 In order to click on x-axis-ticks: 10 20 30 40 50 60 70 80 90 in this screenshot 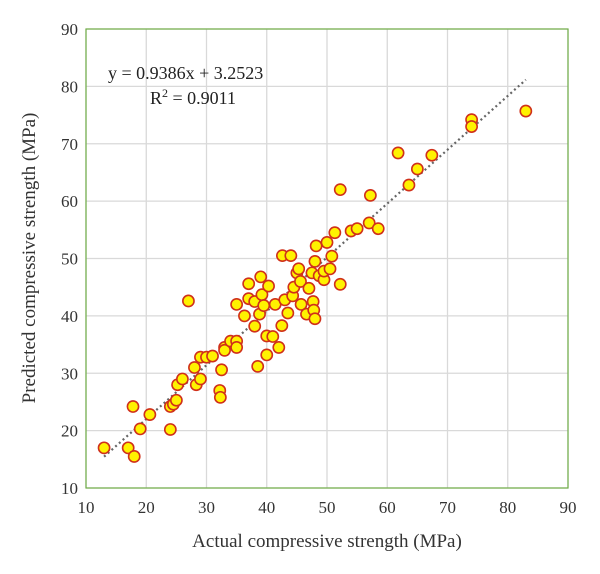, I will do `click(327, 507)`.